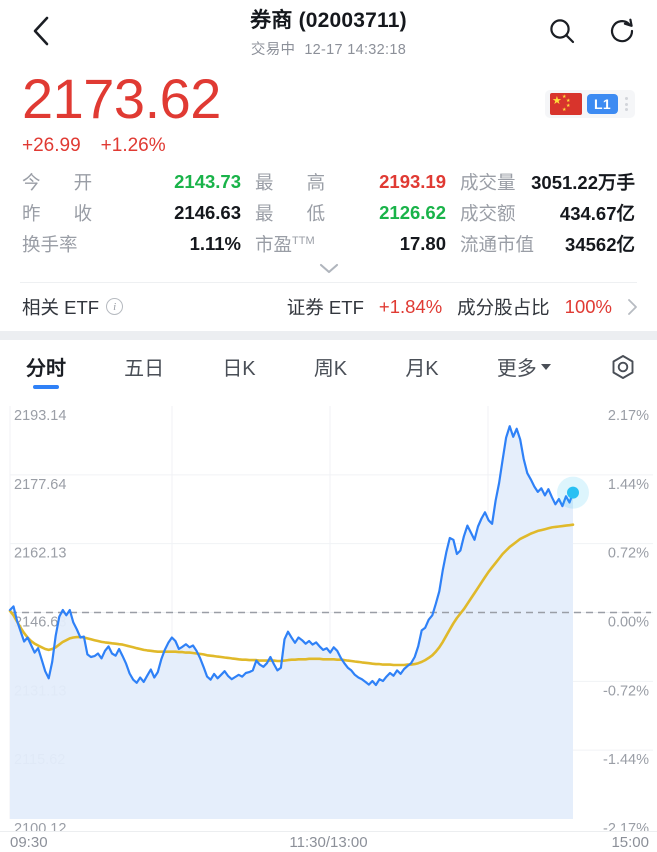 The height and width of the screenshot is (852, 657). I want to click on quote-level-badge: L1, so click(602, 104).